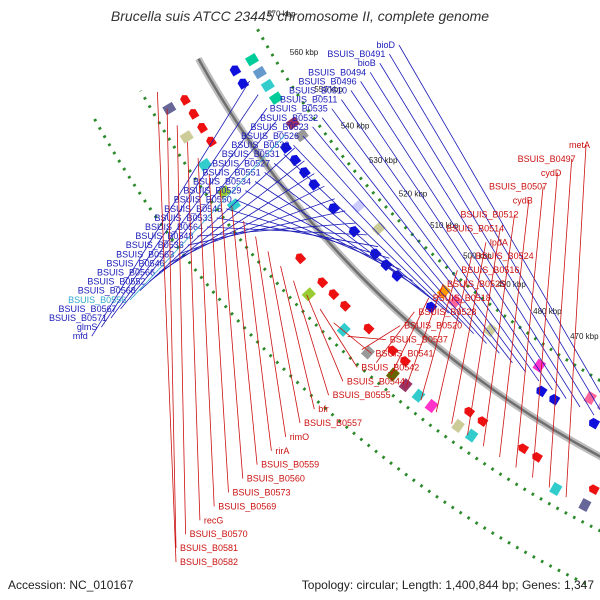 This screenshot has height=600, width=600. What do you see at coordinates (107, 291) in the screenshot?
I see `gene-label: BSUIS_B0568` at bounding box center [107, 291].